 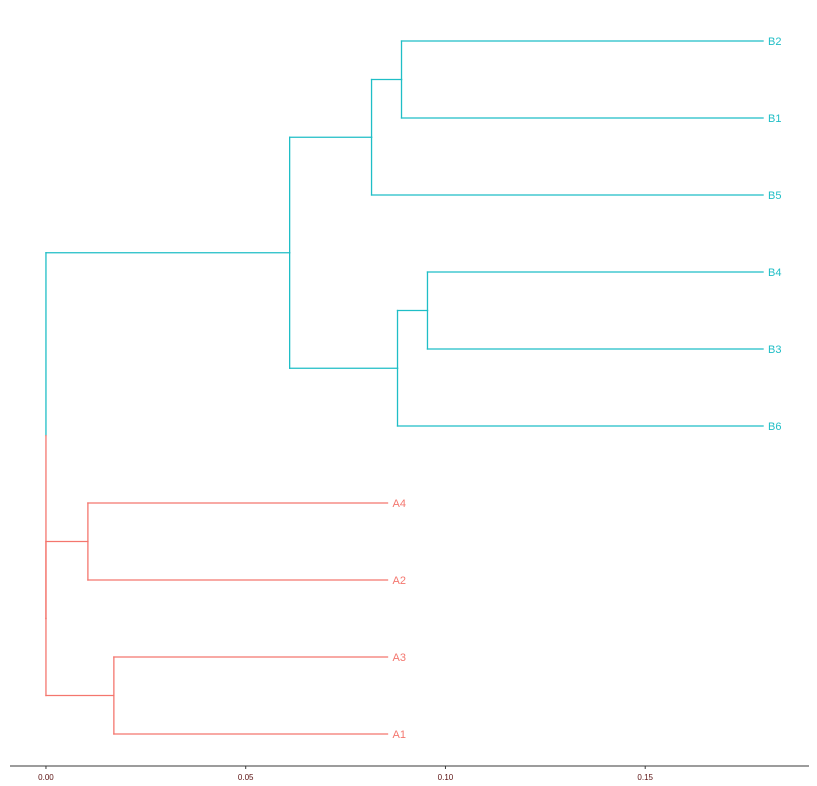 I want to click on leaf-label-b5: B5, so click(x=774, y=196).